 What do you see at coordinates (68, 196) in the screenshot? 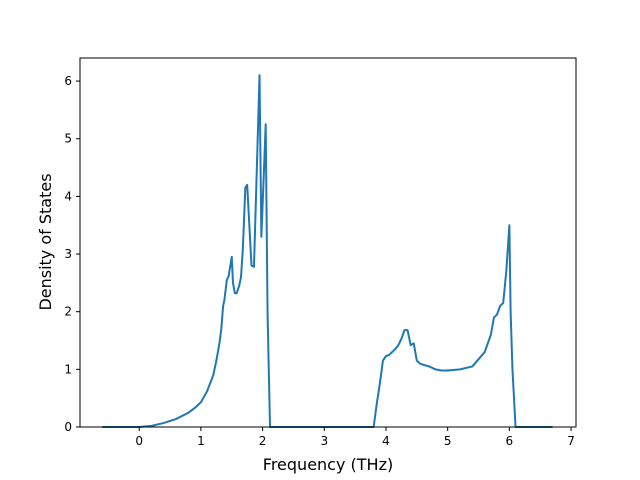
I see `y-tick-label: 4` at bounding box center [68, 196].